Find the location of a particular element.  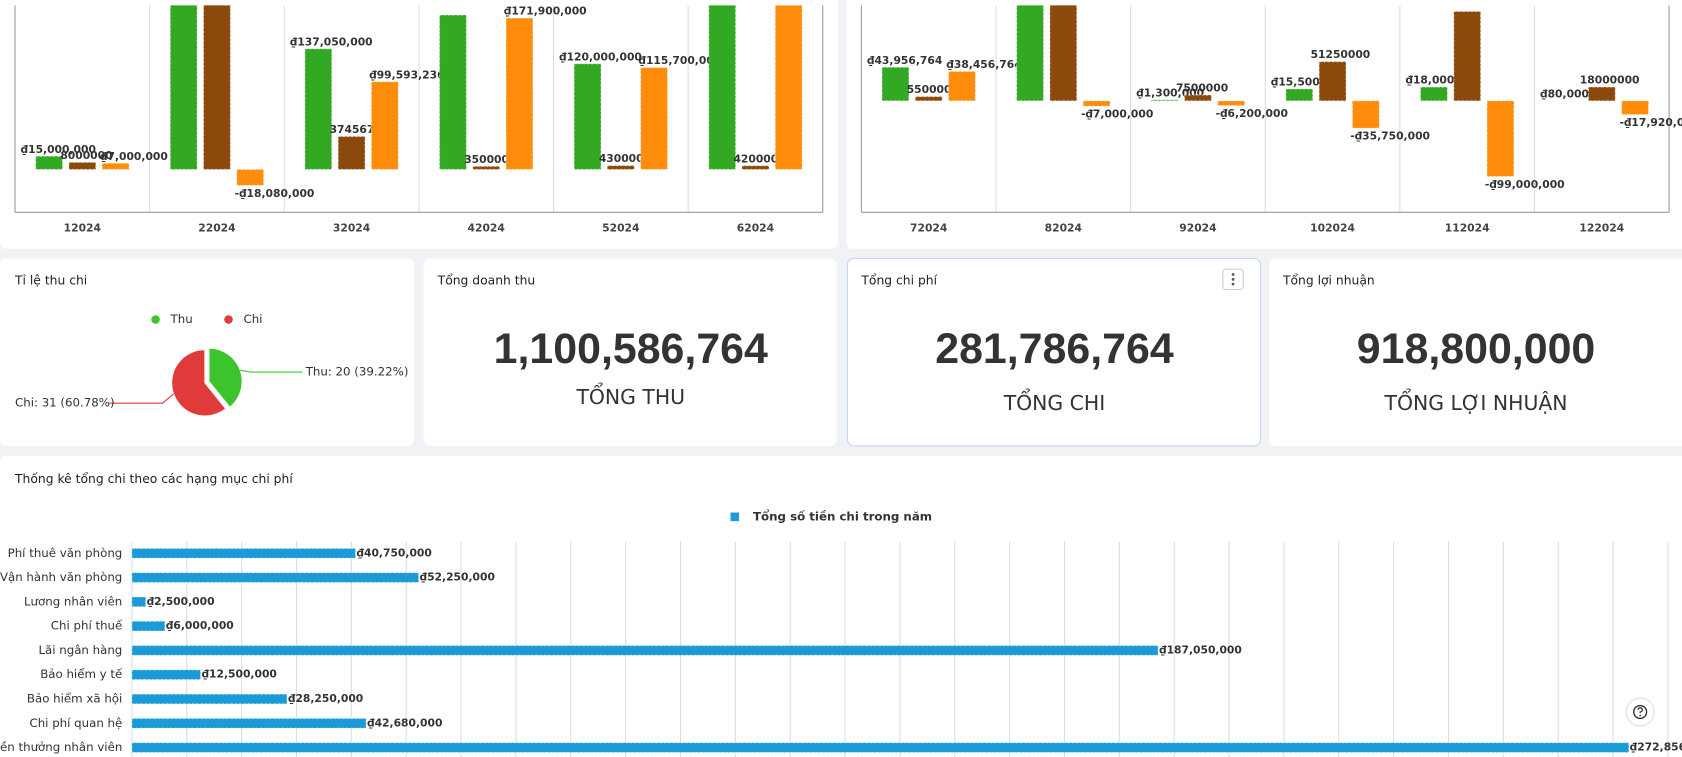

x-tick-label: 112024 is located at coordinates (1467, 227).